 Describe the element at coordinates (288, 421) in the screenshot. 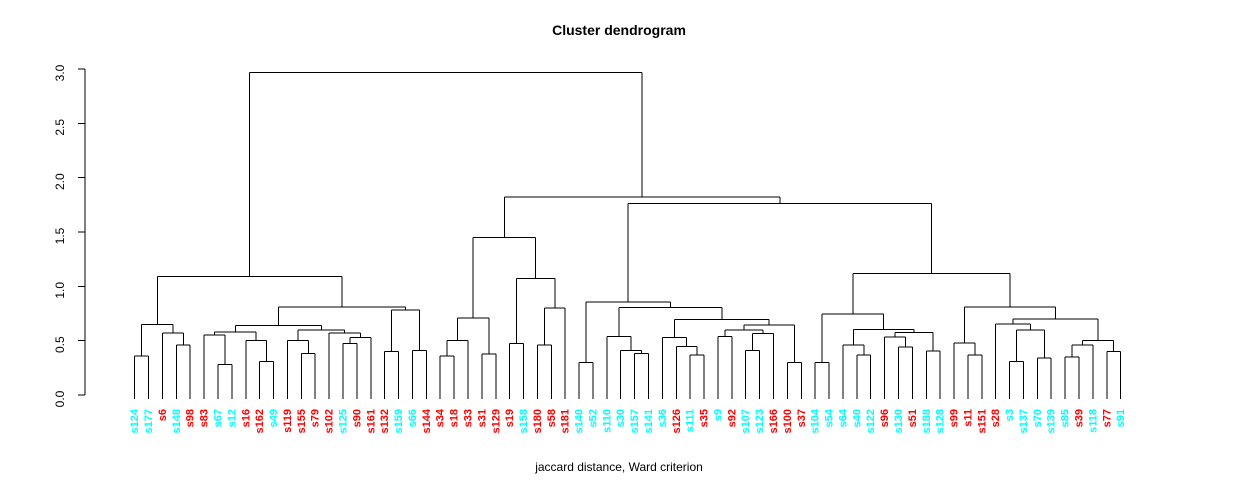

I see `leaf-label-s119: s119` at that location.